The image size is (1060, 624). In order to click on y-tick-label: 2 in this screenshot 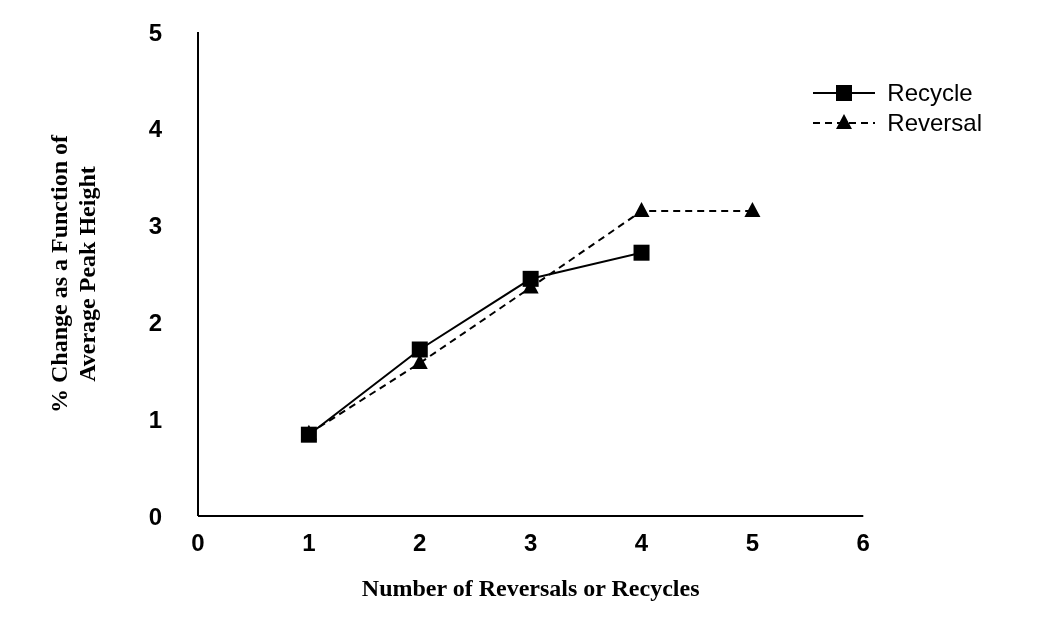, I will do `click(155, 322)`.